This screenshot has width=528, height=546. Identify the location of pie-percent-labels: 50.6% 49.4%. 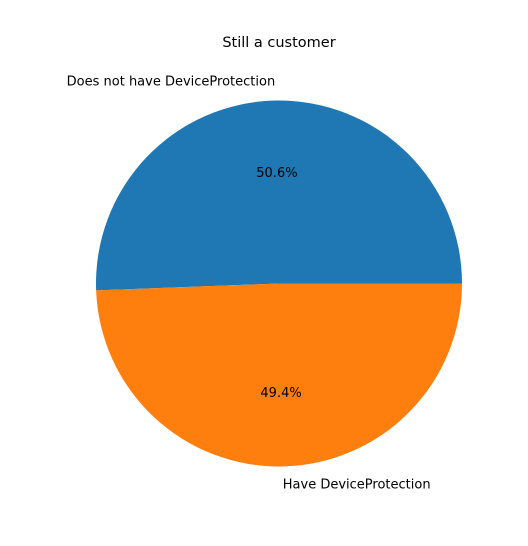
(278, 283).